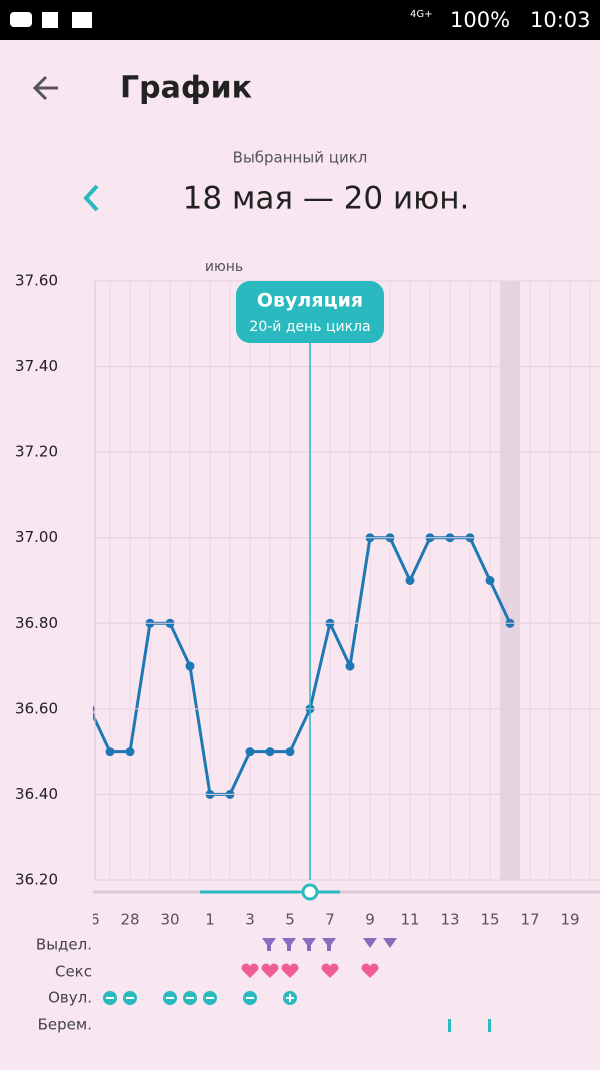 The height and width of the screenshot is (1070, 600). I want to click on x-tick-label: 5, so click(290, 920).